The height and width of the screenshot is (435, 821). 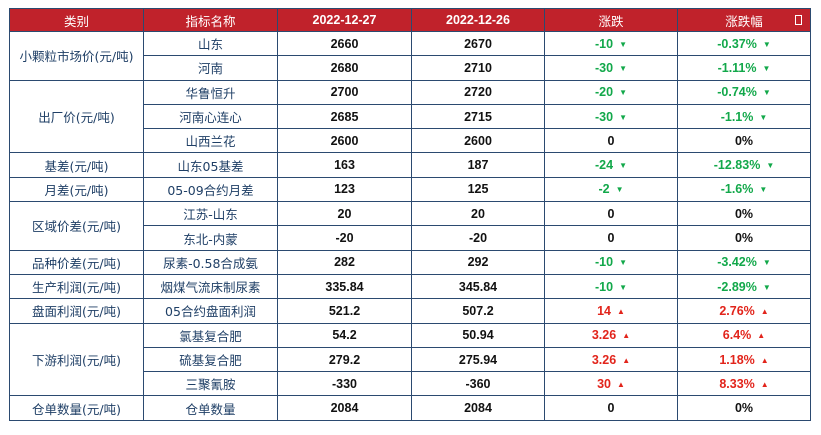 I want to click on change-pct-cell: -0.74% ▼, so click(x=744, y=92).